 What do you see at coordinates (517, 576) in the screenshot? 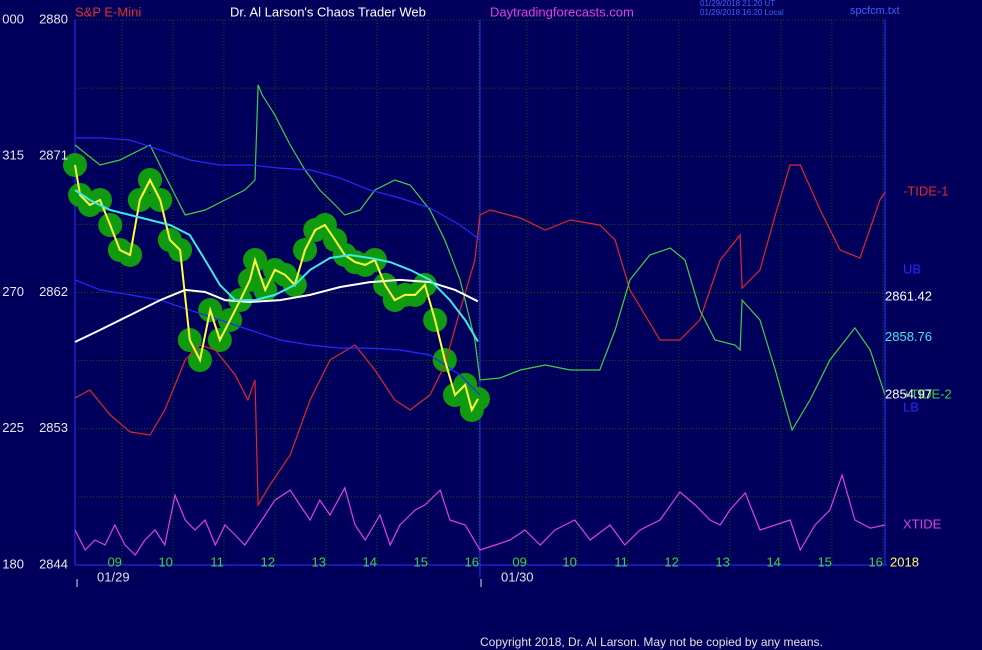
I see `date-label: 01/30` at bounding box center [517, 576].